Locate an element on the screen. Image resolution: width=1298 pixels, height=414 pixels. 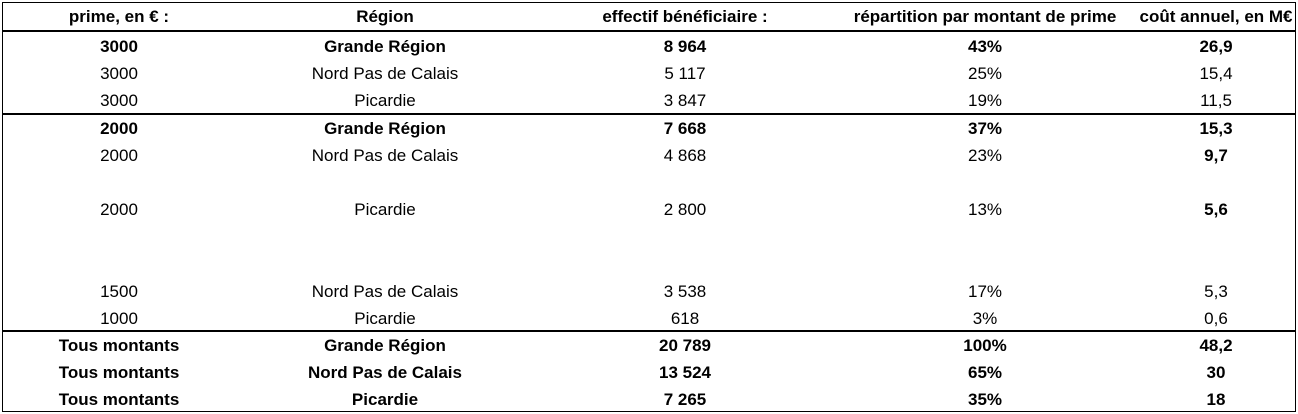
cell-cout: 0,6 is located at coordinates (1216, 318).